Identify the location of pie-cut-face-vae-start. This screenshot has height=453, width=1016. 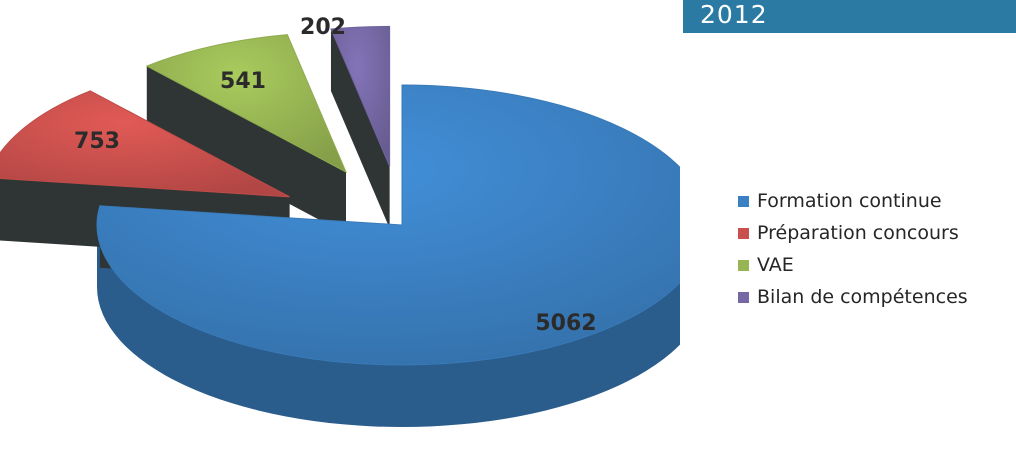
(246, 150).